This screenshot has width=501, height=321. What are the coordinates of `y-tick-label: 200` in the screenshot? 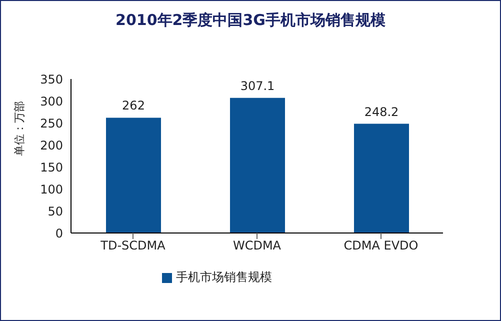 It's located at (51, 145).